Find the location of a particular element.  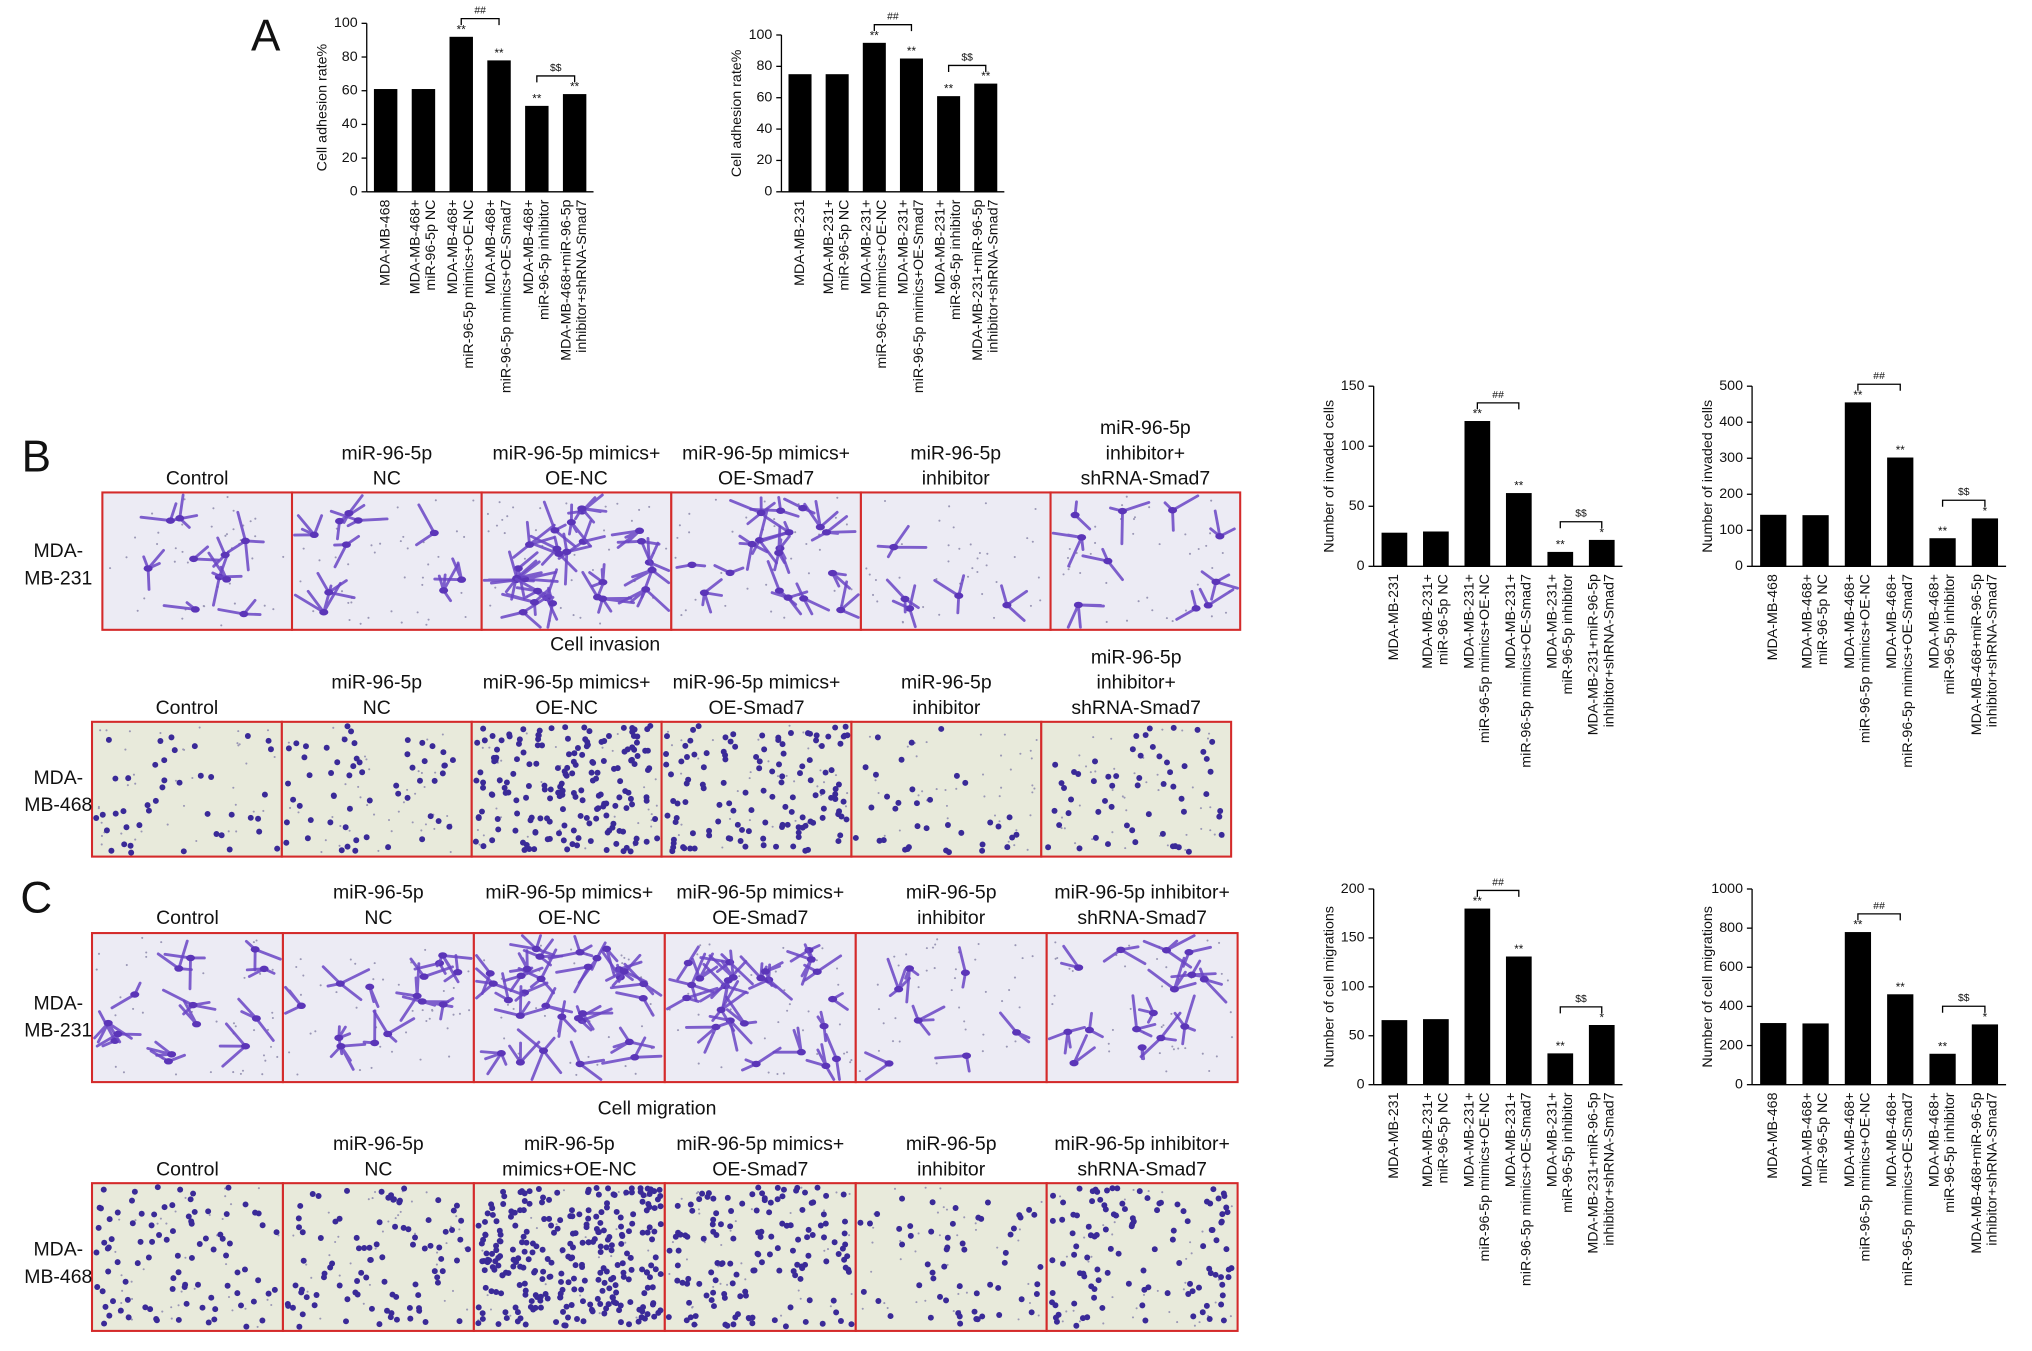

row-label: MDA- is located at coordinates (58, 1250).